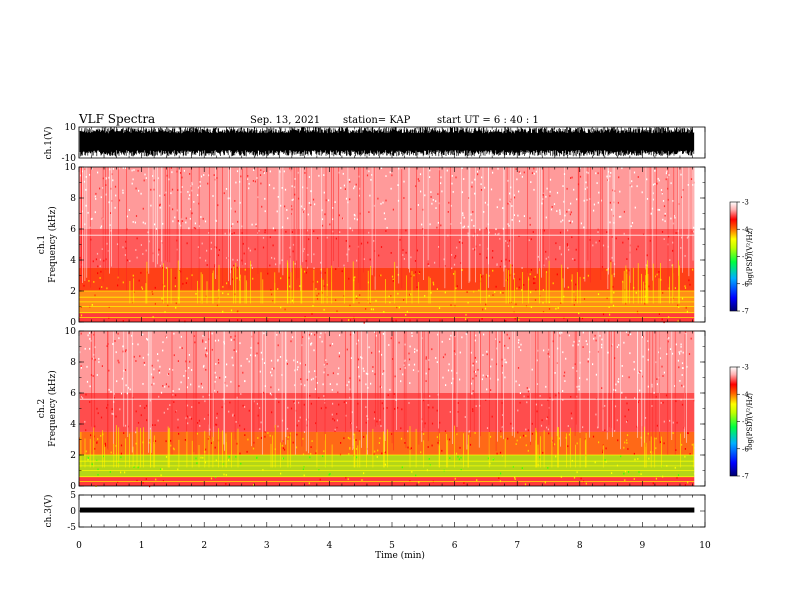 This screenshot has height=612, width=792. I want to click on x-tick-label: 6, so click(455, 546).